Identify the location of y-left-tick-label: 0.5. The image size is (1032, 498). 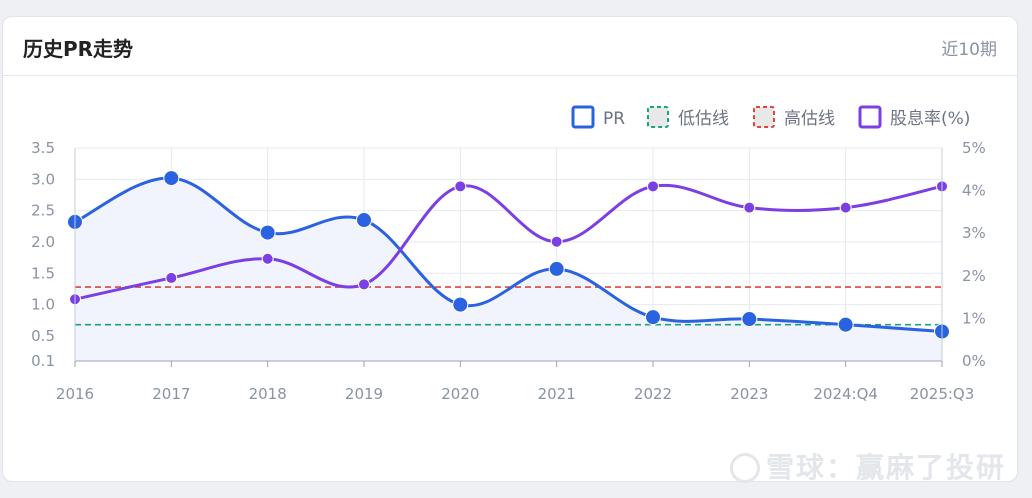
(43, 336).